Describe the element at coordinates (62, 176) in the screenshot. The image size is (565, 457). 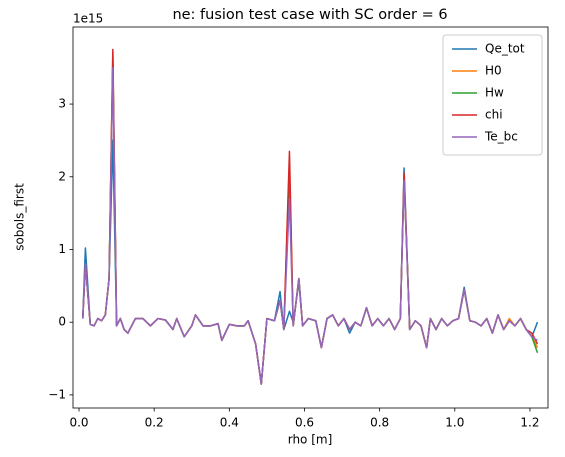
I see `y-tick-label: 2` at that location.